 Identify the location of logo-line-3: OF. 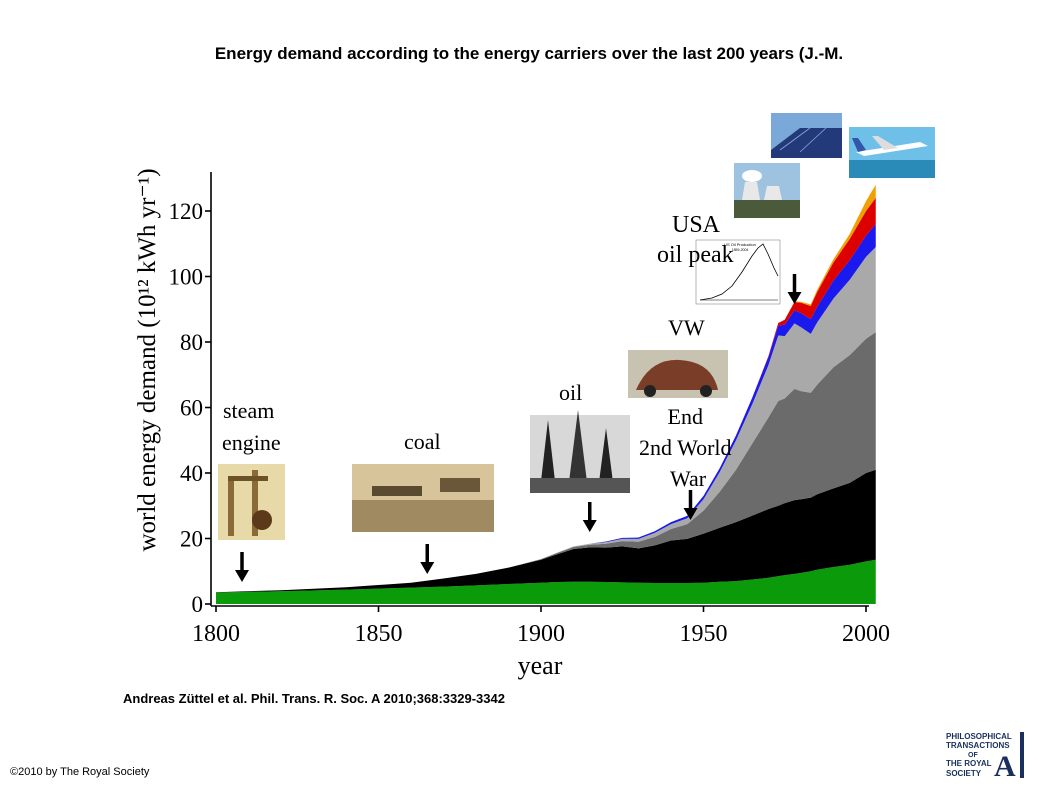
(973, 755).